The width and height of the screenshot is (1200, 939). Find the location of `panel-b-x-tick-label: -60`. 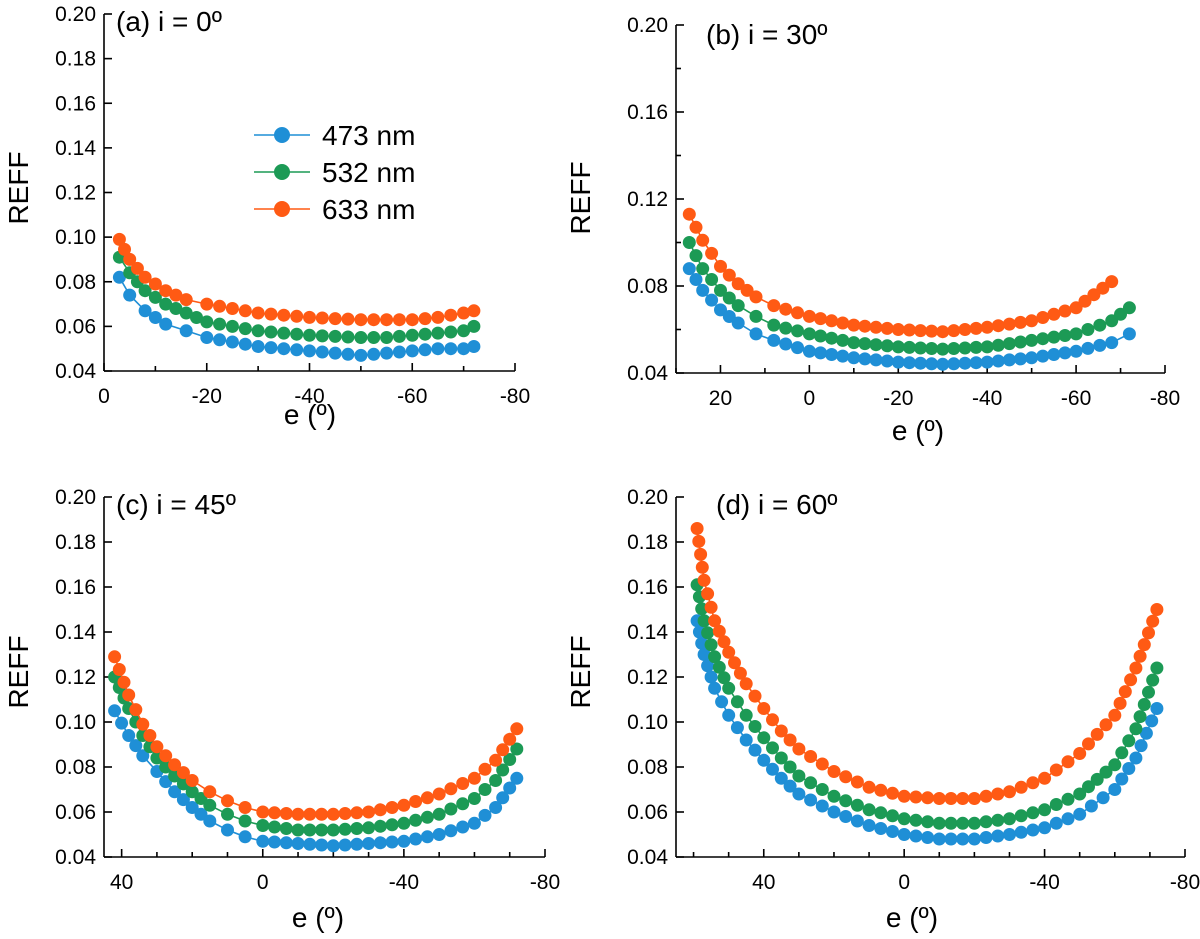

panel-b-x-tick-label: -60 is located at coordinates (1076, 398).